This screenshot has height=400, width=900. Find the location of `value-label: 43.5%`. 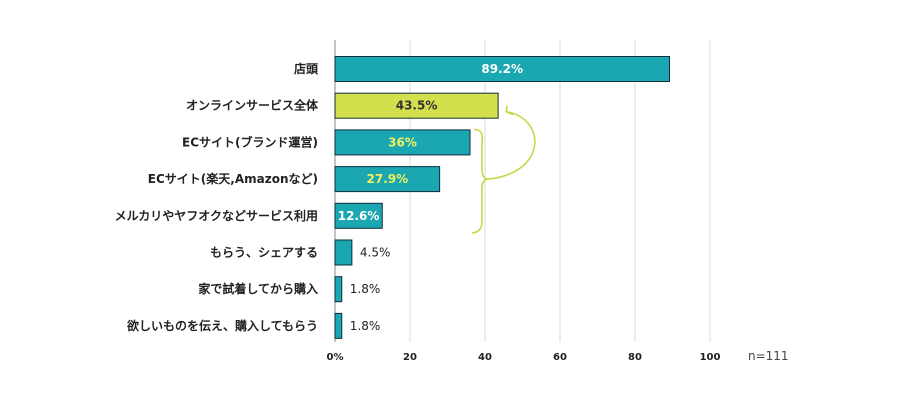

value-label: 43.5% is located at coordinates (417, 106).